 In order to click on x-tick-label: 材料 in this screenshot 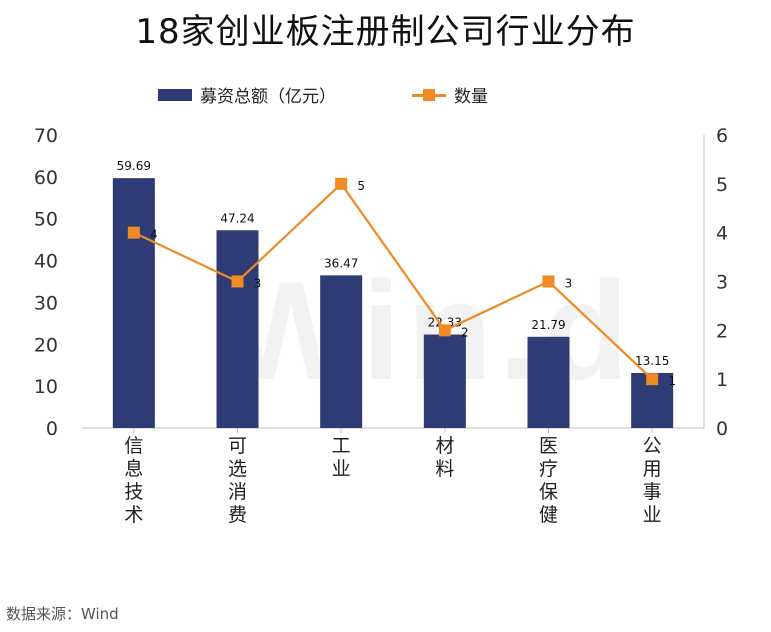, I will do `click(444, 457)`.